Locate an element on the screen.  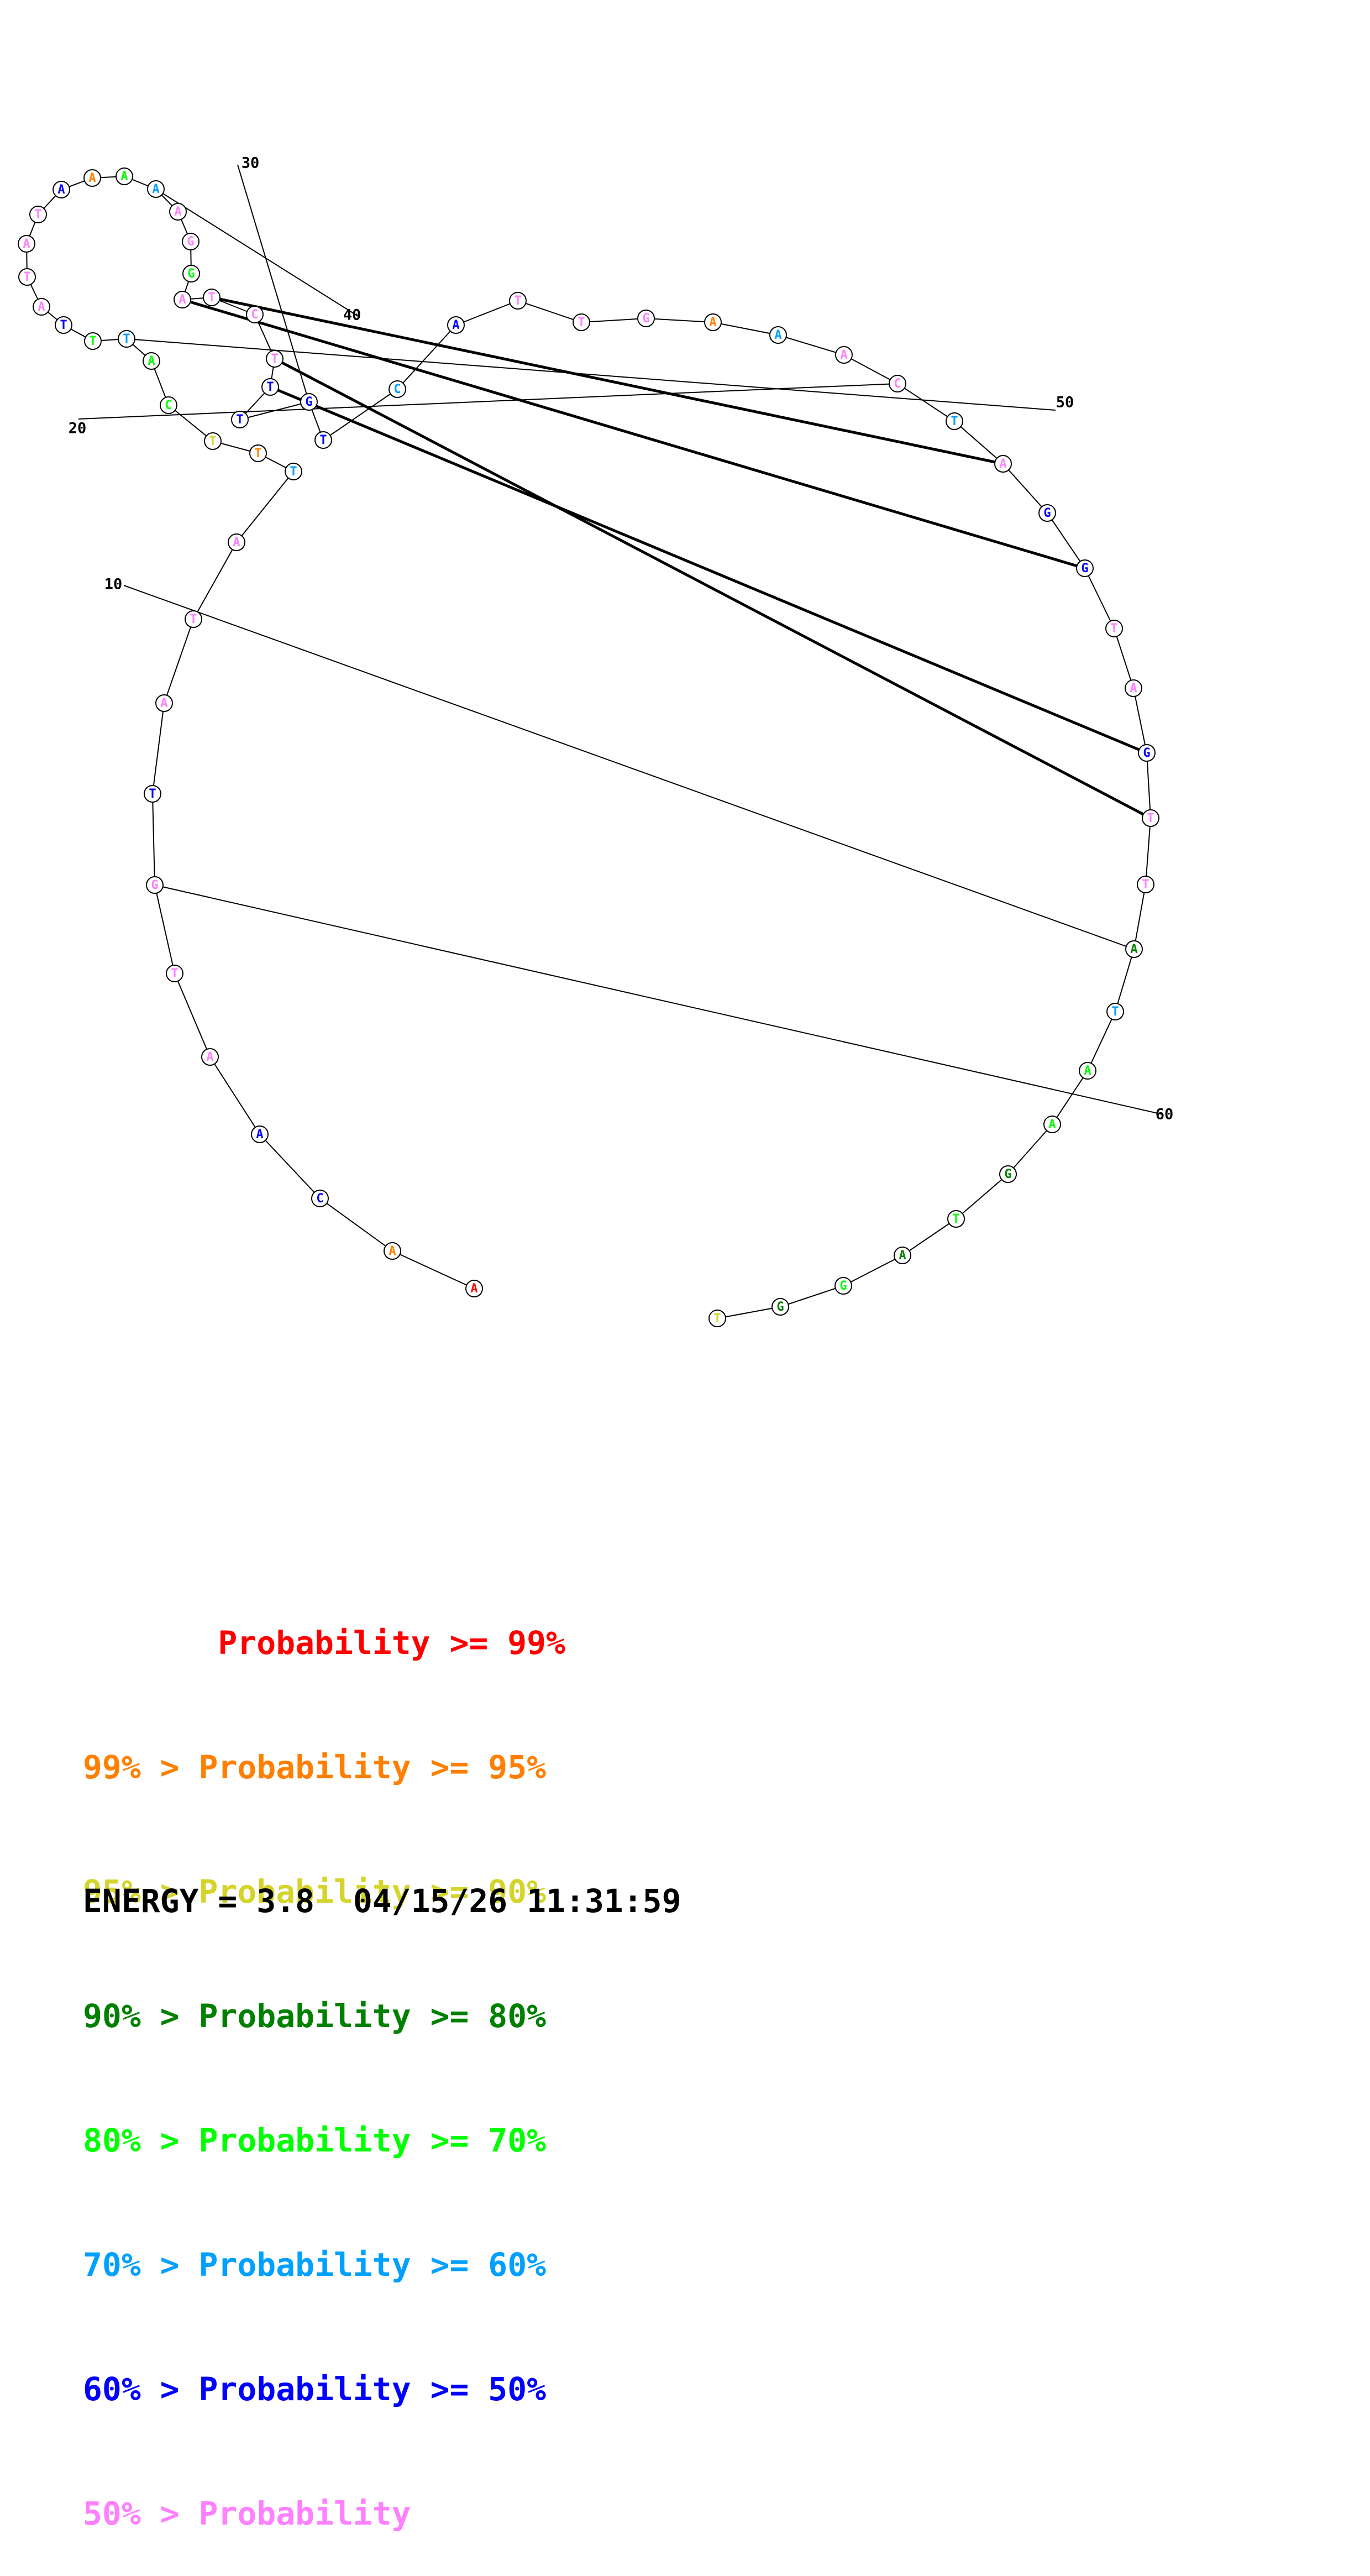
nucleotide-37: G is located at coordinates (191, 273).